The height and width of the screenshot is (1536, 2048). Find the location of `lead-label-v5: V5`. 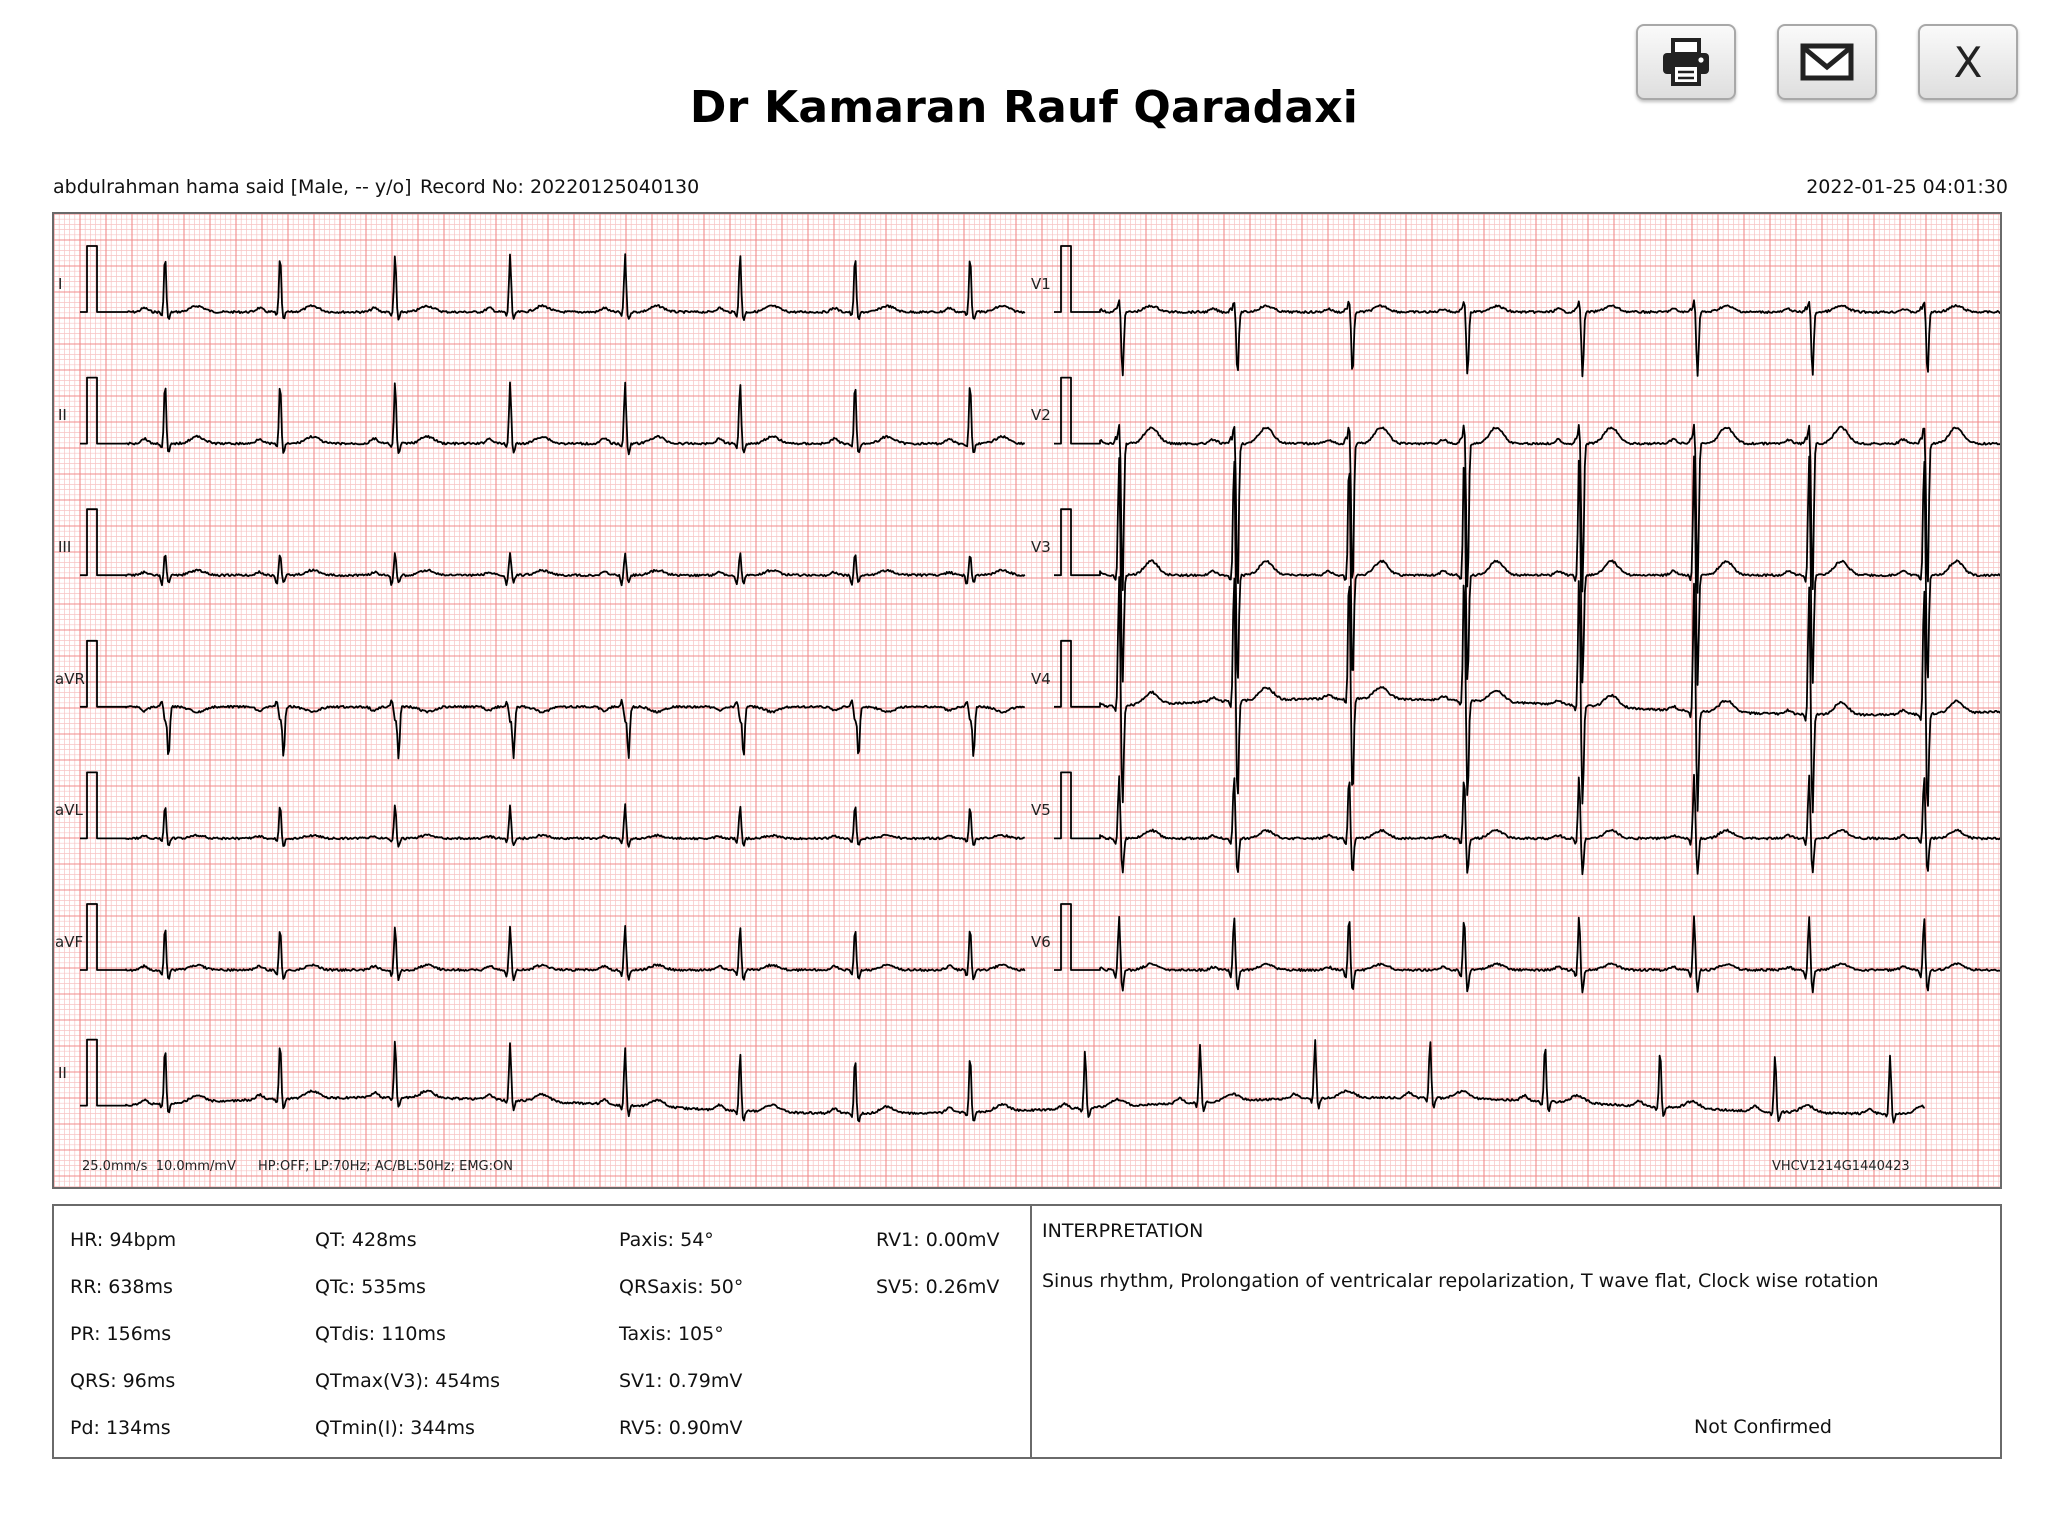

lead-label-v5: V5 is located at coordinates (1041, 810).